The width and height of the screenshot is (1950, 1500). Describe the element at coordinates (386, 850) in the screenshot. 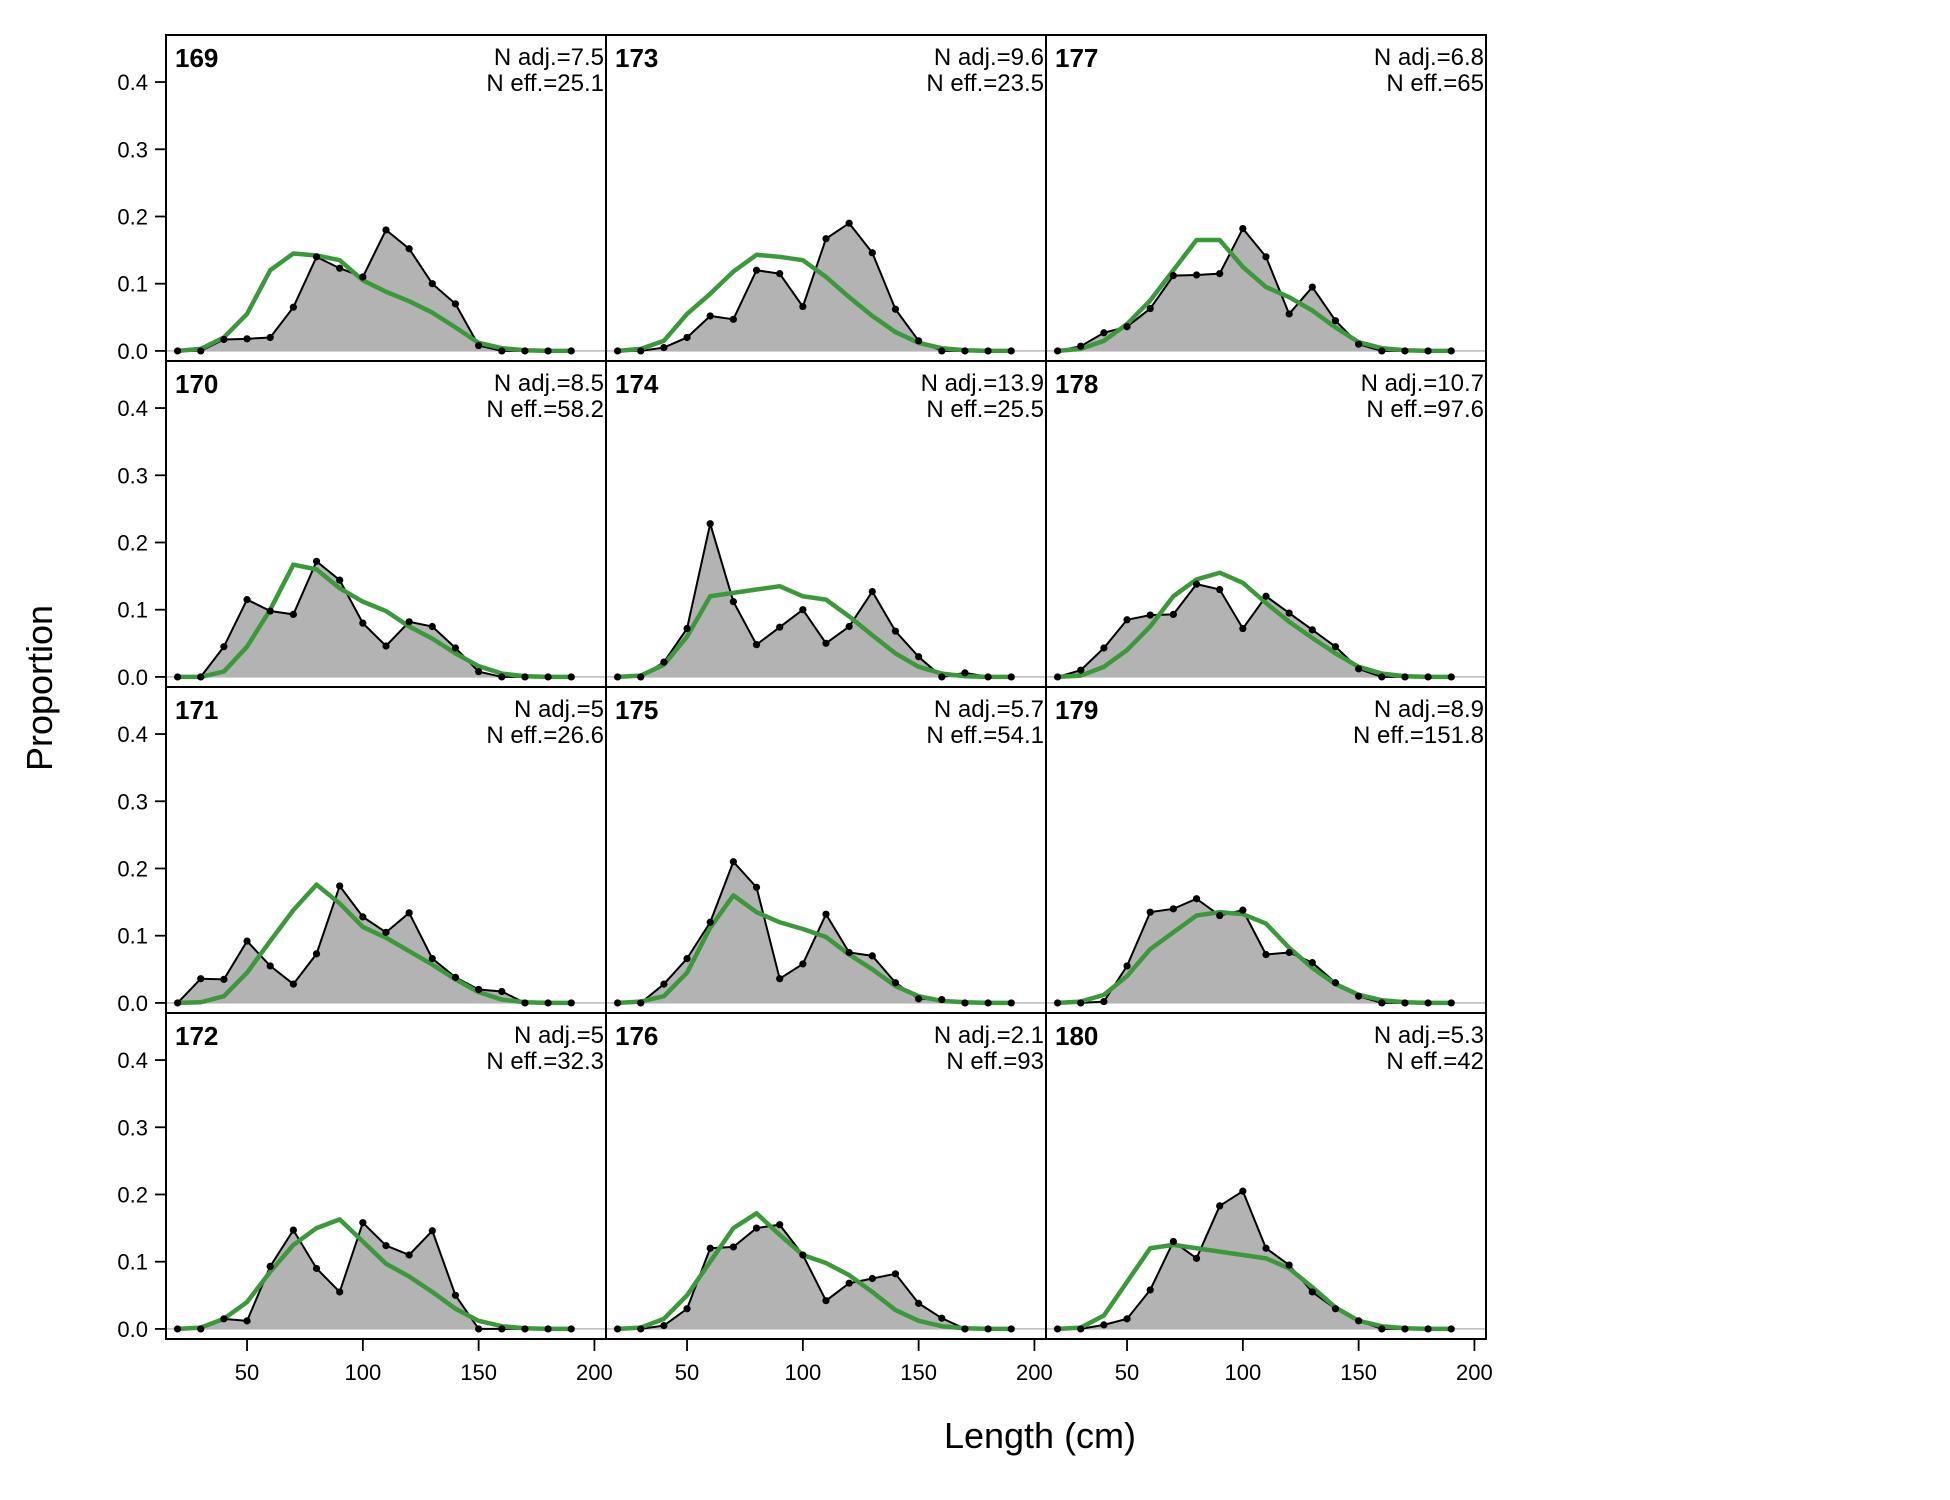

I see `panel-171: 171 N adj.=5N eff.=26.6` at that location.